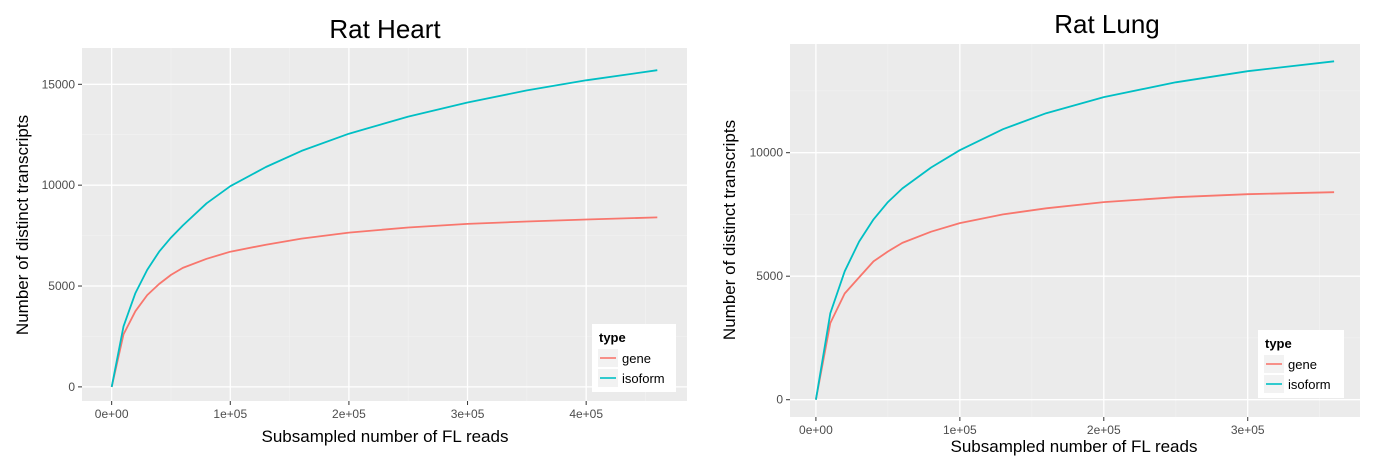  What do you see at coordinates (586, 414) in the screenshot?
I see `x-tick-label: 4e+05` at bounding box center [586, 414].